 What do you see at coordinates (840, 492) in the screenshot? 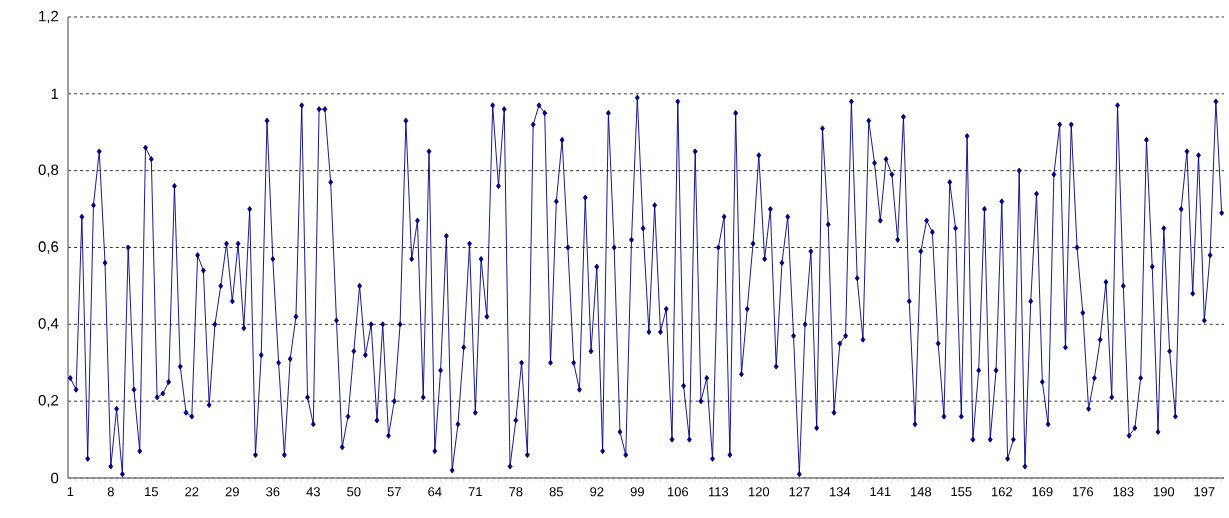
I see `x-tick-label: 134` at bounding box center [840, 492].